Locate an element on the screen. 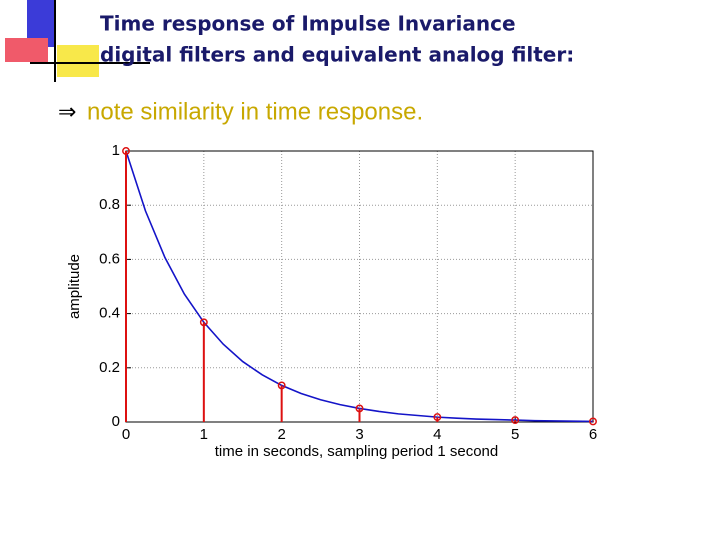  x-tick-label: 1 is located at coordinates (204, 434).